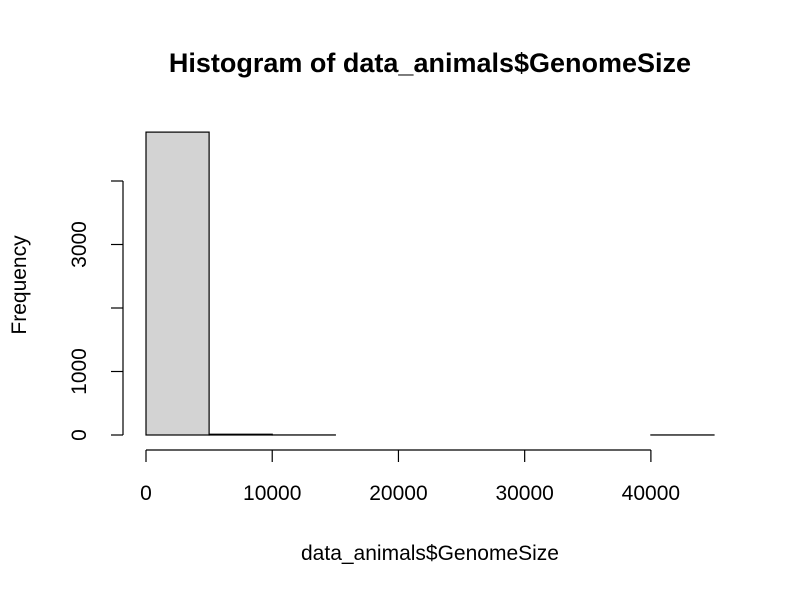 Image resolution: width=800 pixels, height=600 pixels. I want to click on y-axis-label: Frequency, so click(19, 285).